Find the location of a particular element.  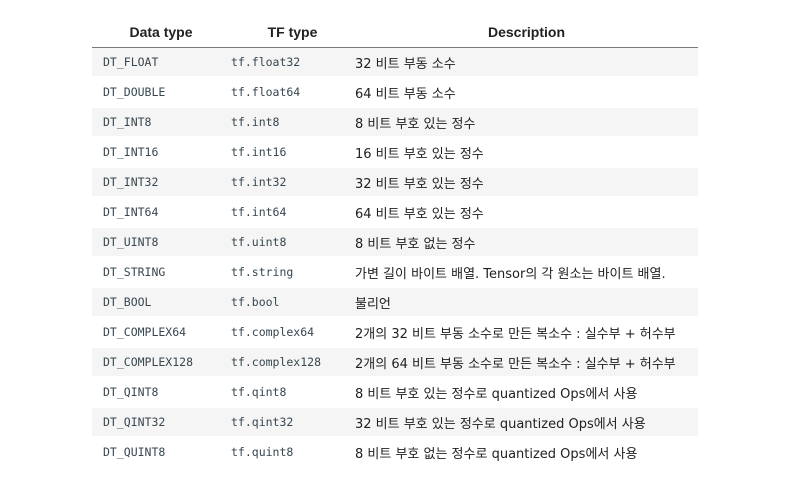

cell-data-type: DT_INT32 is located at coordinates (161, 182).